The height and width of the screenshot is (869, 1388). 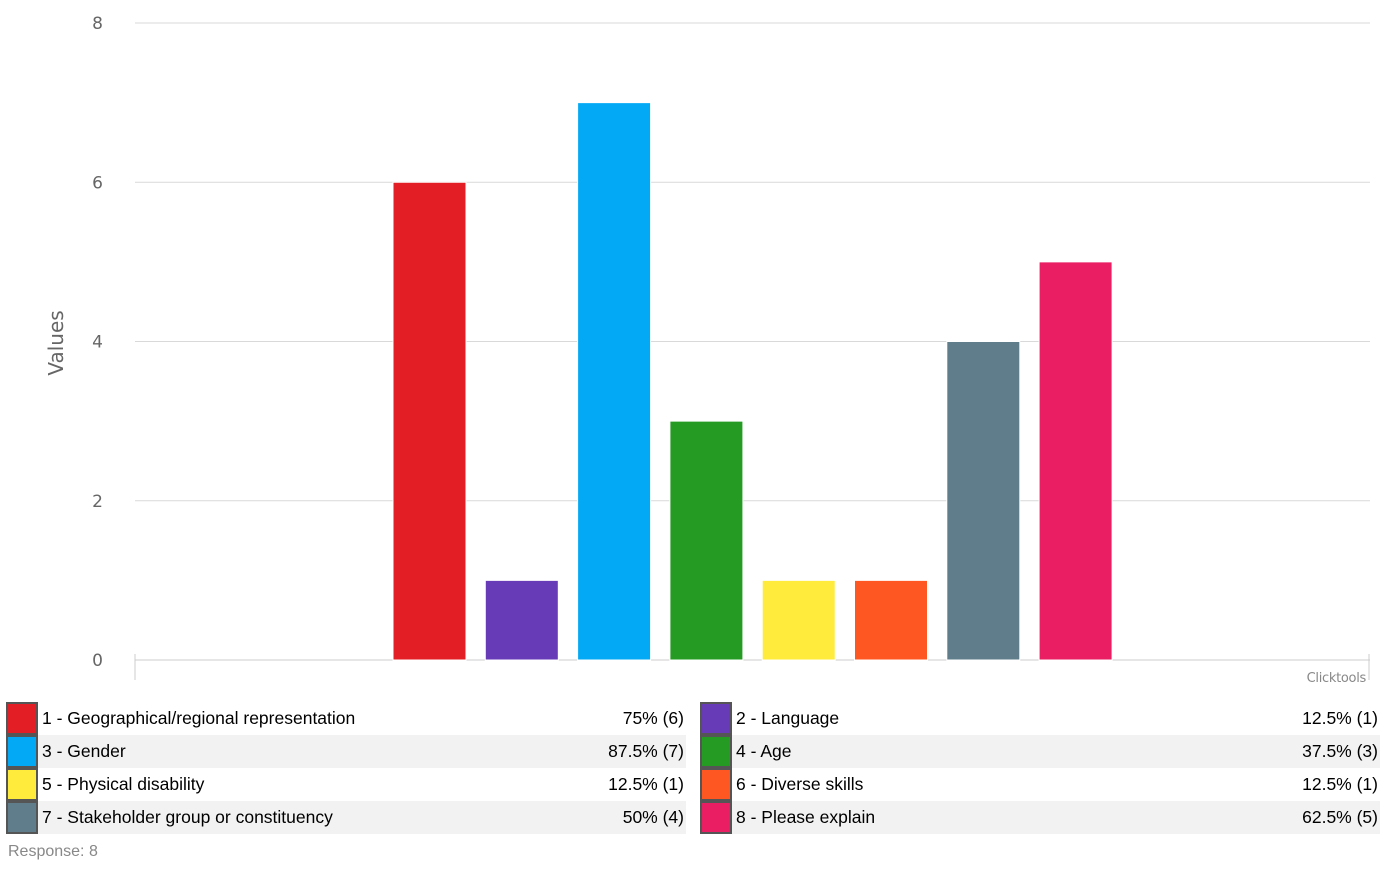 I want to click on legend-item: 8 - Please explain 62.5% (5), so click(x=1040, y=817).